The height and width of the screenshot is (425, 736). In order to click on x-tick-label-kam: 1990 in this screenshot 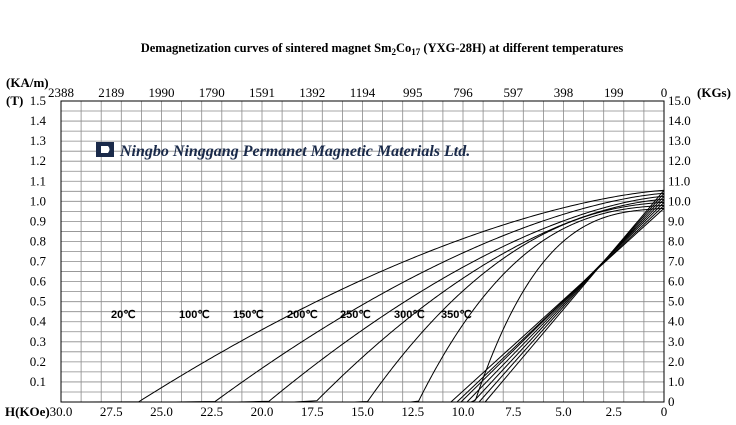, I will do `click(162, 92)`.